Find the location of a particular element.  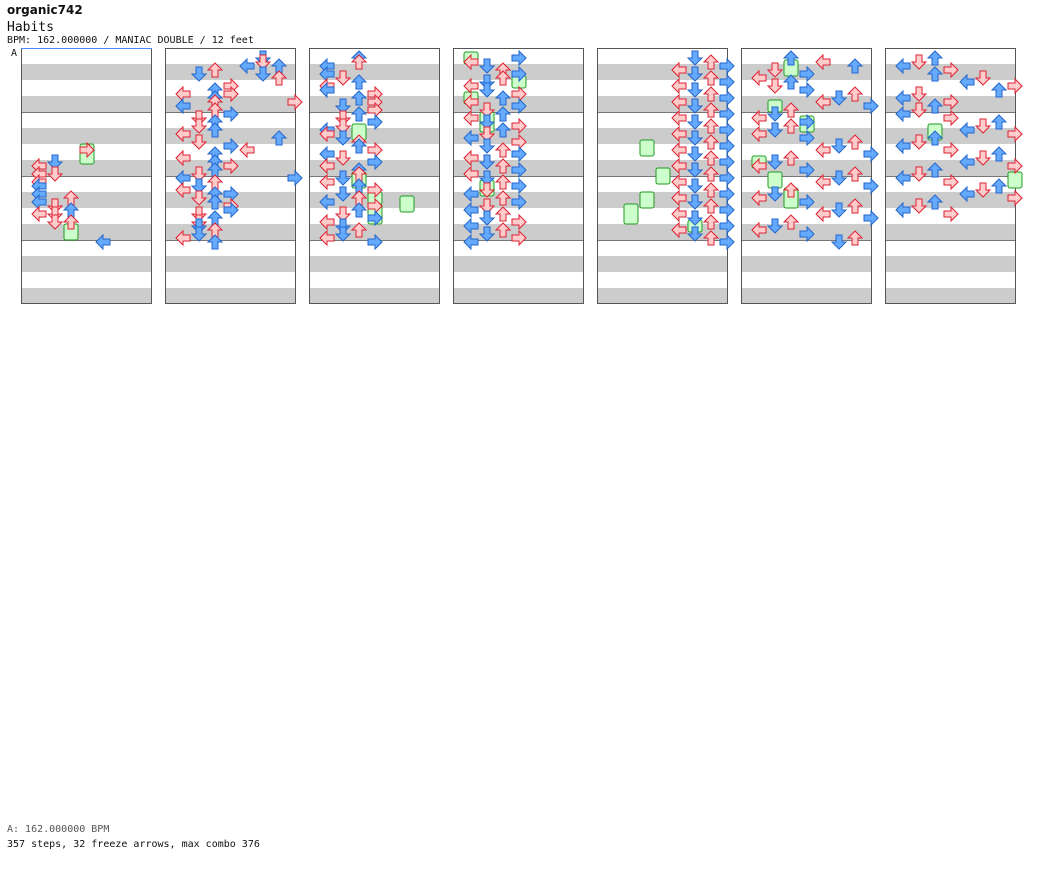

column-border is located at coordinates (518, 176).